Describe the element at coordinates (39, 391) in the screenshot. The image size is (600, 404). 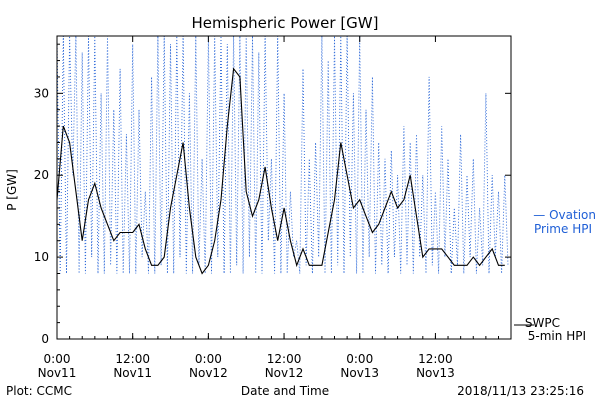
I see `plot-credit: Plot: CCMC` at that location.